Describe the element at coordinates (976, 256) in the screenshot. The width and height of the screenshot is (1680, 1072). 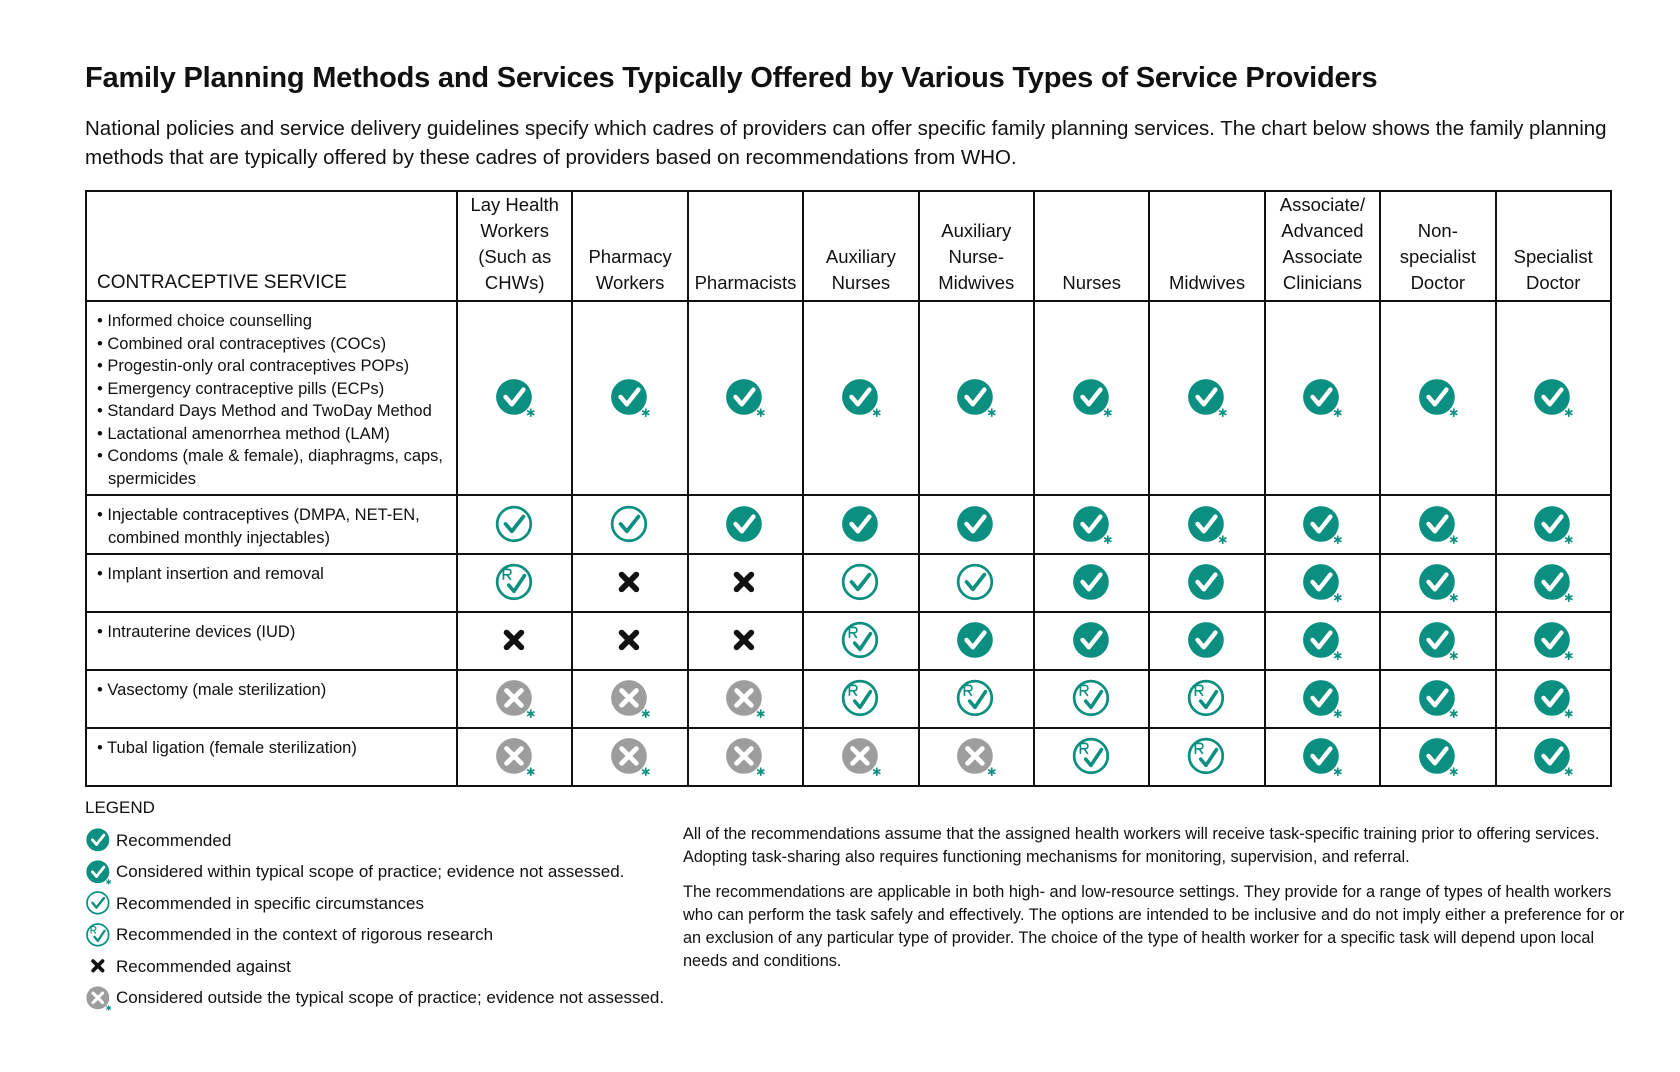
I see `header-line: Nurse-` at that location.